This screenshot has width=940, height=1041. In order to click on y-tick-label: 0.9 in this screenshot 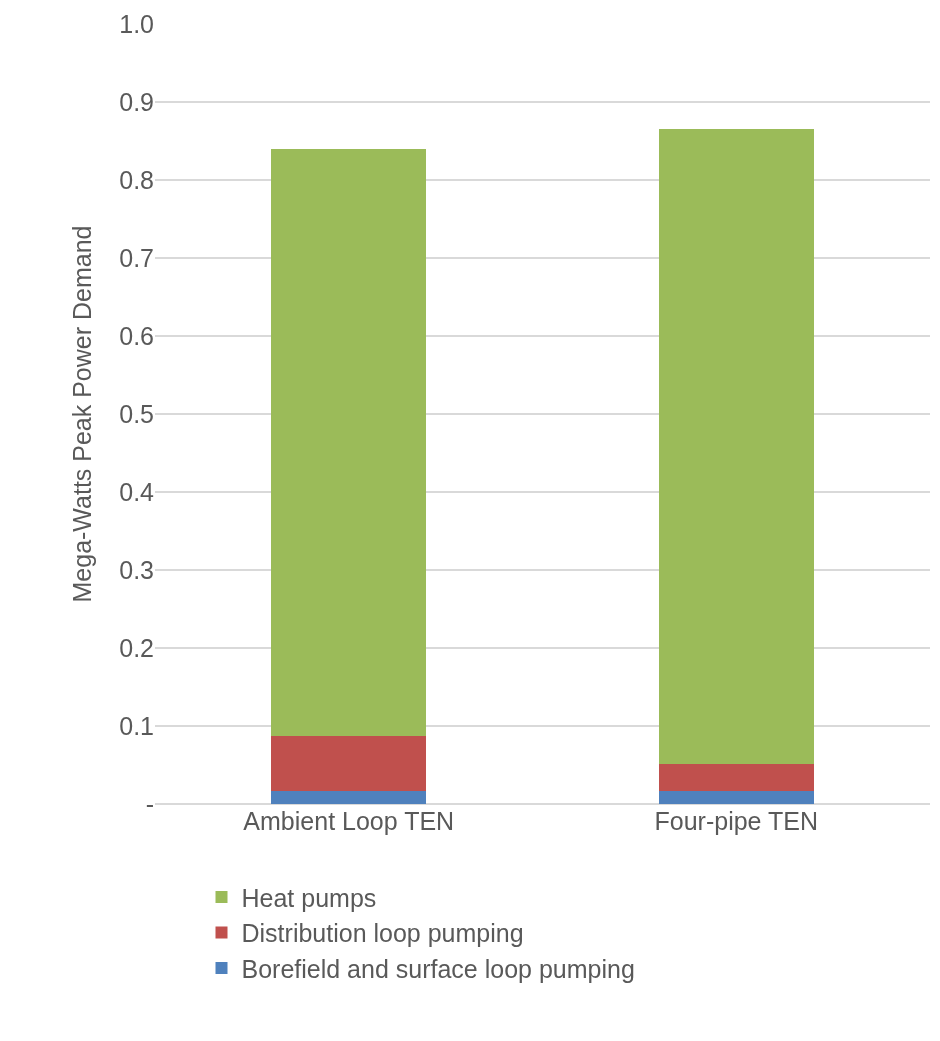, I will do `click(136, 101)`.